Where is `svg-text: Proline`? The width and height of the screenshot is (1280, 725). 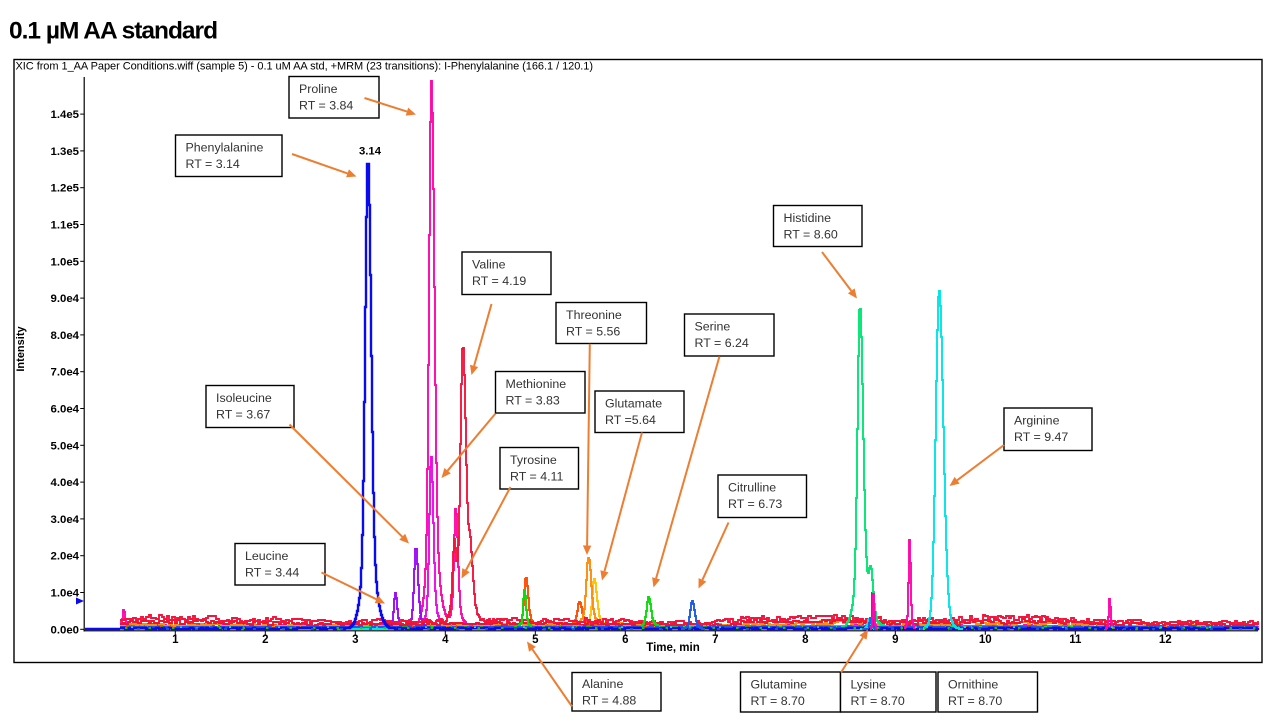 svg-text: Proline is located at coordinates (318, 89).